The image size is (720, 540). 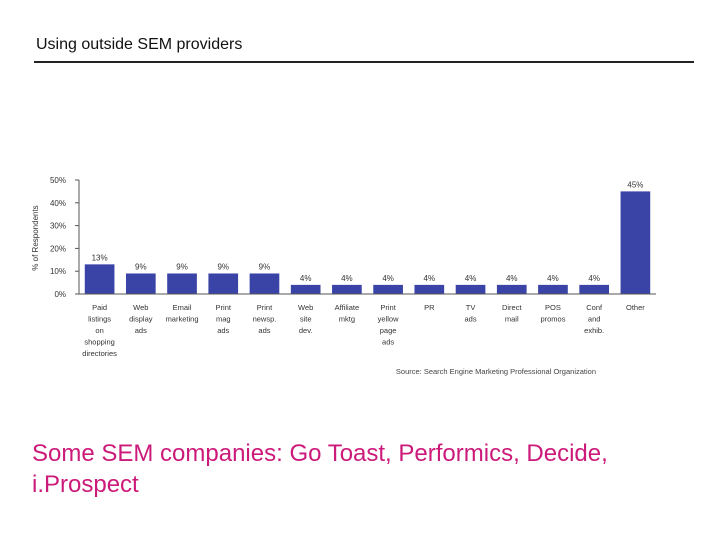 I want to click on x-category-label: Print newsp. ads, so click(x=265, y=319).